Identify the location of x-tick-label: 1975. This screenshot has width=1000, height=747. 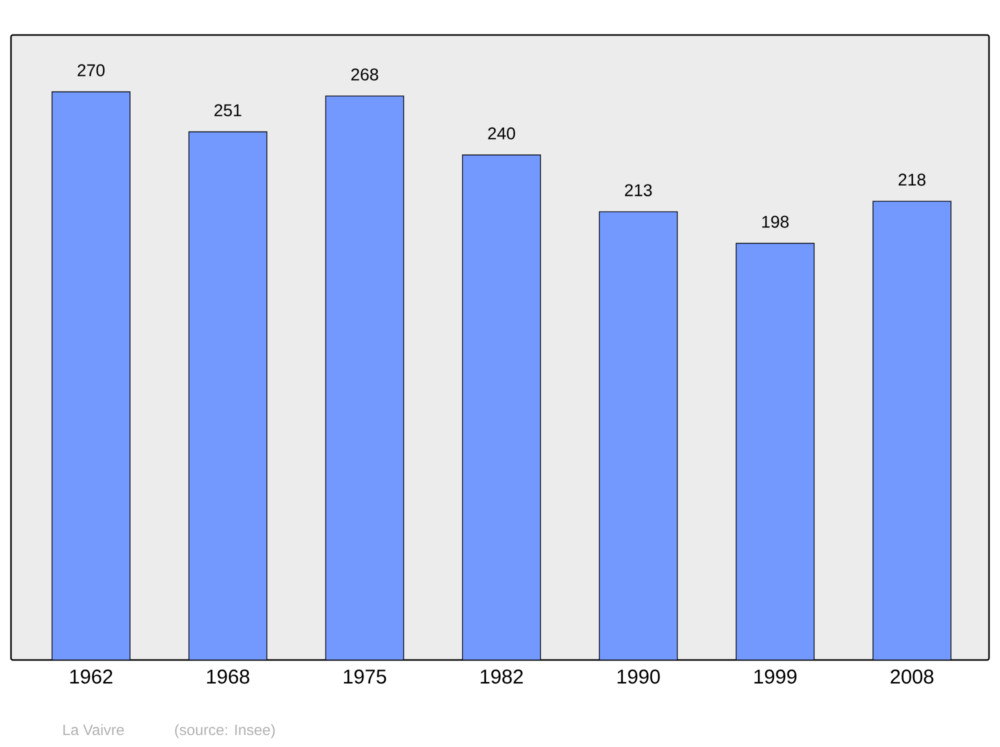
(365, 677).